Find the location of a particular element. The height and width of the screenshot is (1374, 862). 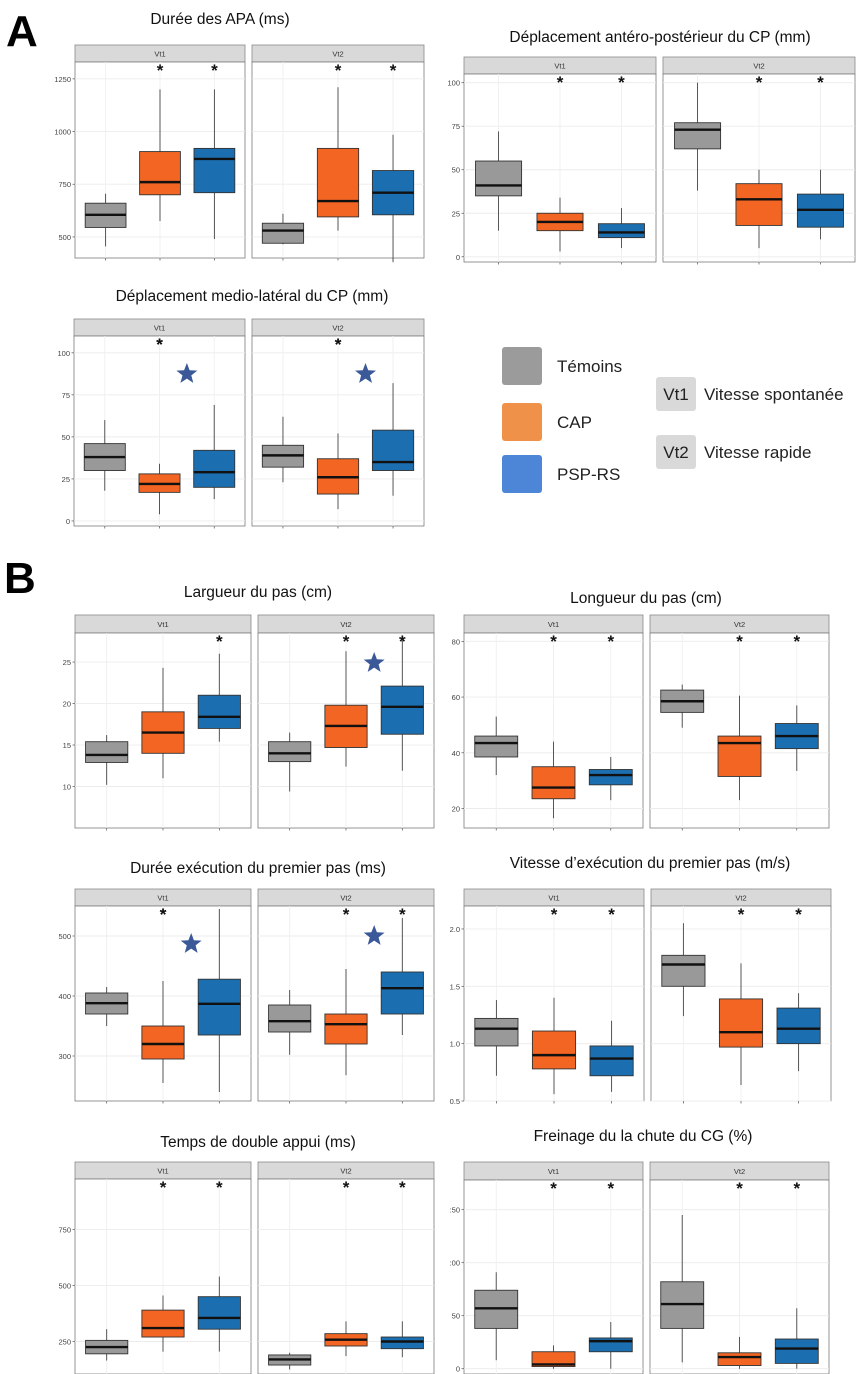

legend-label-temoins: Témoins is located at coordinates (589, 366).